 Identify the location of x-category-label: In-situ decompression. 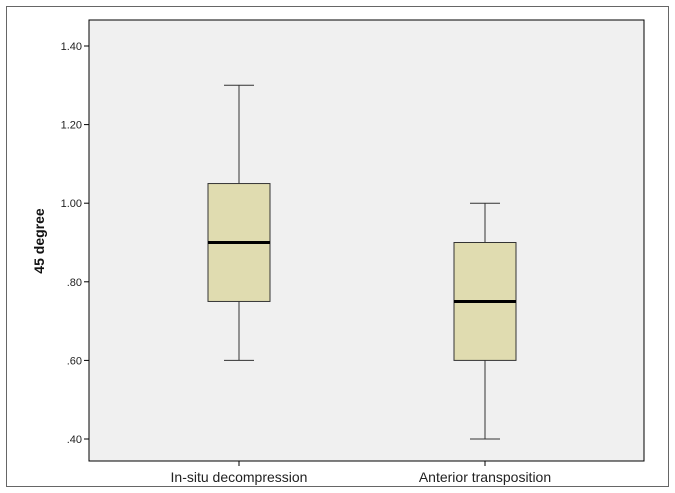
(239, 477).